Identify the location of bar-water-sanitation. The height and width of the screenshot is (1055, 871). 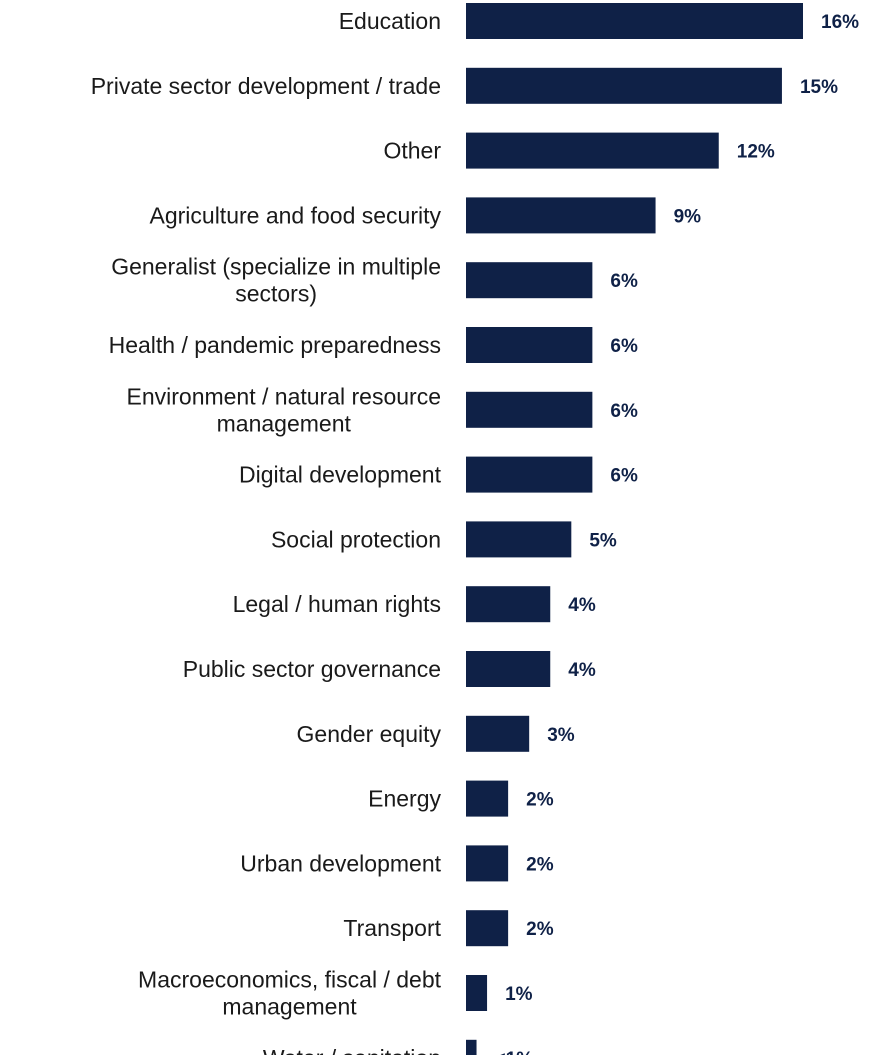
(471, 1047).